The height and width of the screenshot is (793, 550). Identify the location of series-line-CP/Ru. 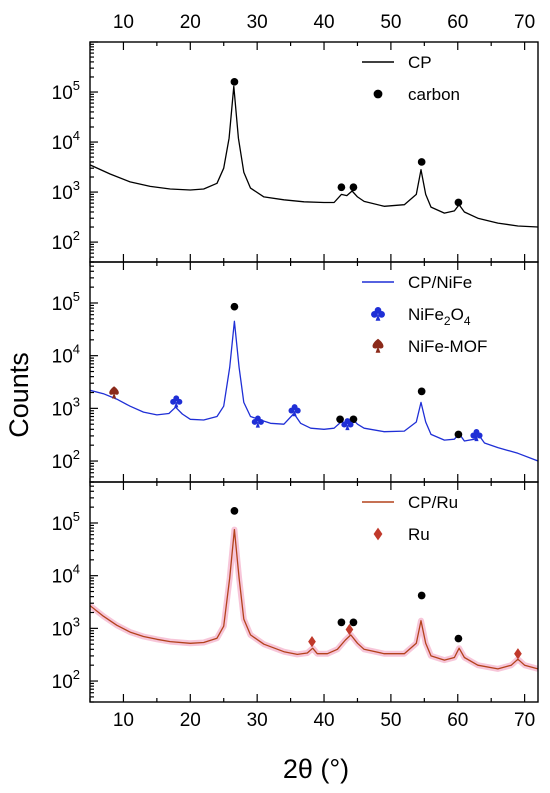
(314, 599).